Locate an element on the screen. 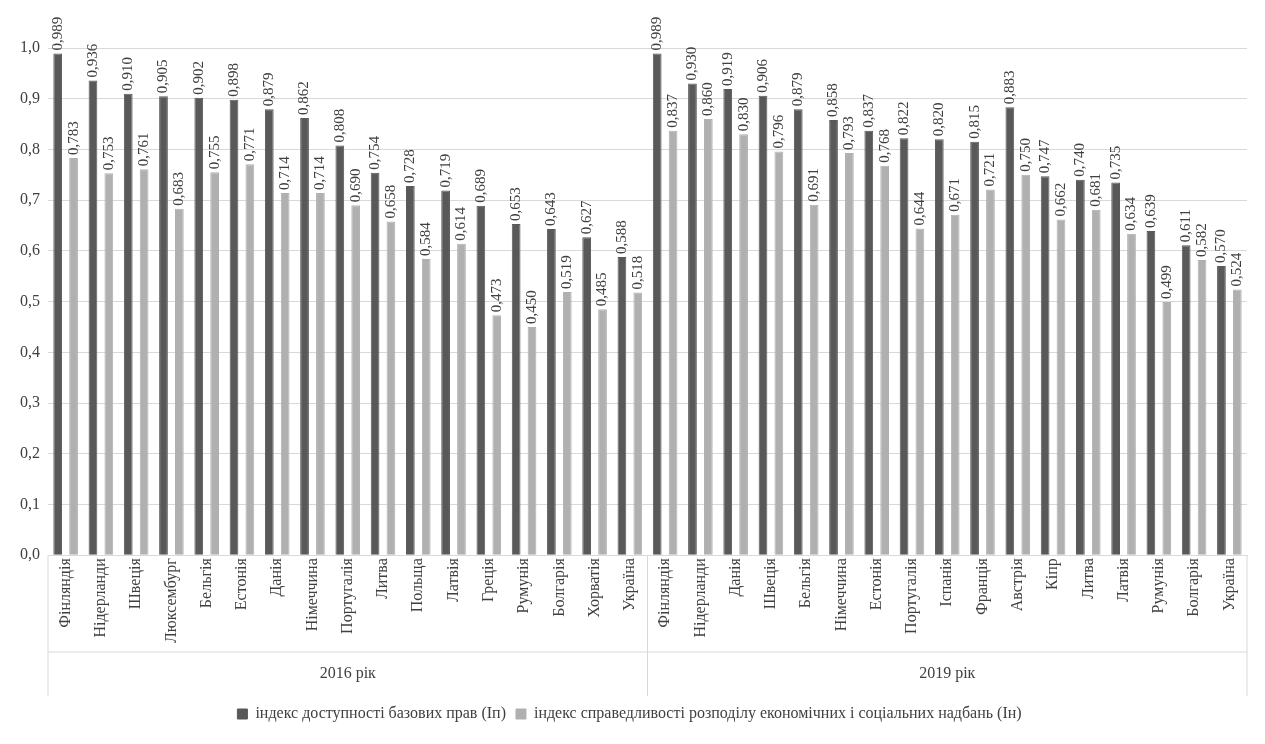 This screenshot has height=744, width=1265. data-label: 0,793 is located at coordinates (848, 133).